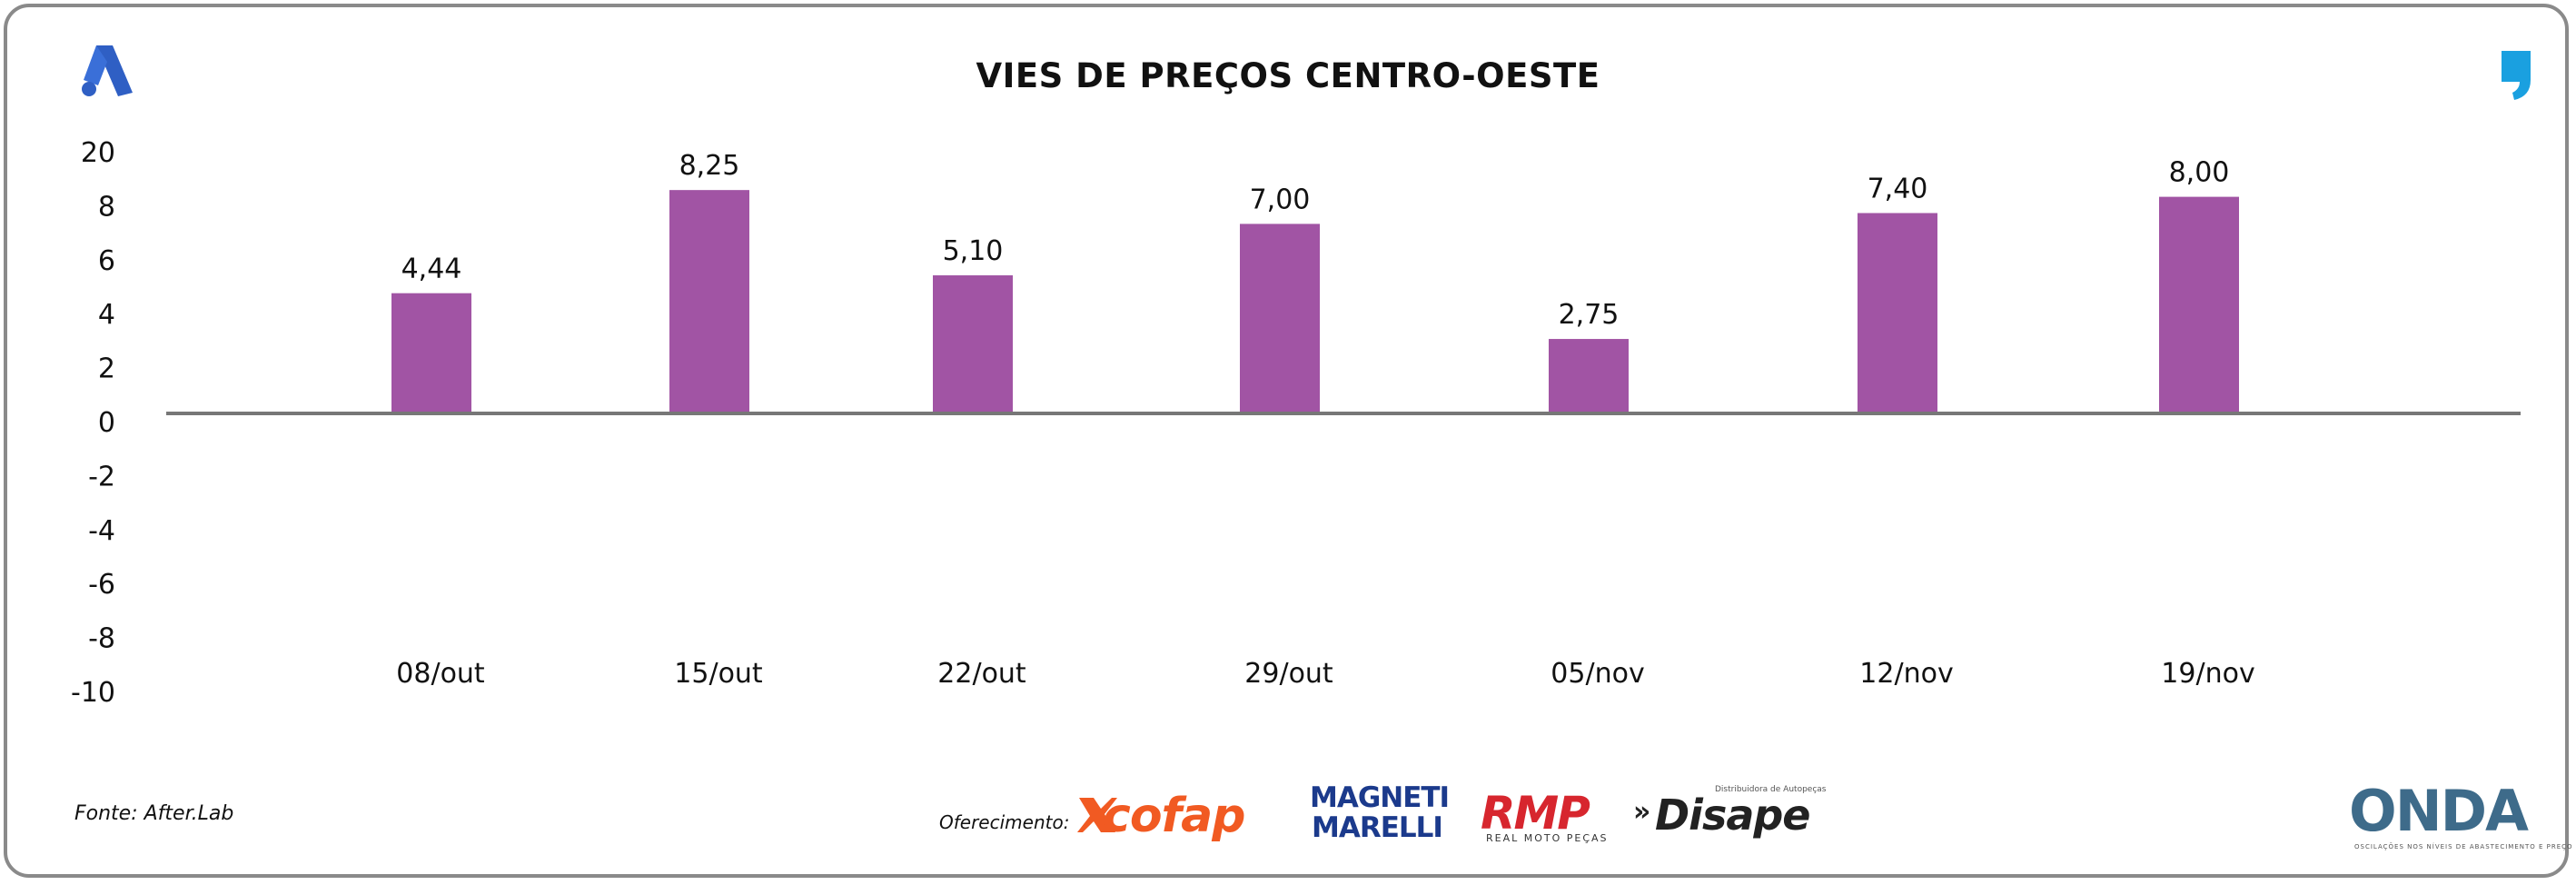  Describe the element at coordinates (981, 674) in the screenshot. I see `x-category-label: 22/out` at that location.